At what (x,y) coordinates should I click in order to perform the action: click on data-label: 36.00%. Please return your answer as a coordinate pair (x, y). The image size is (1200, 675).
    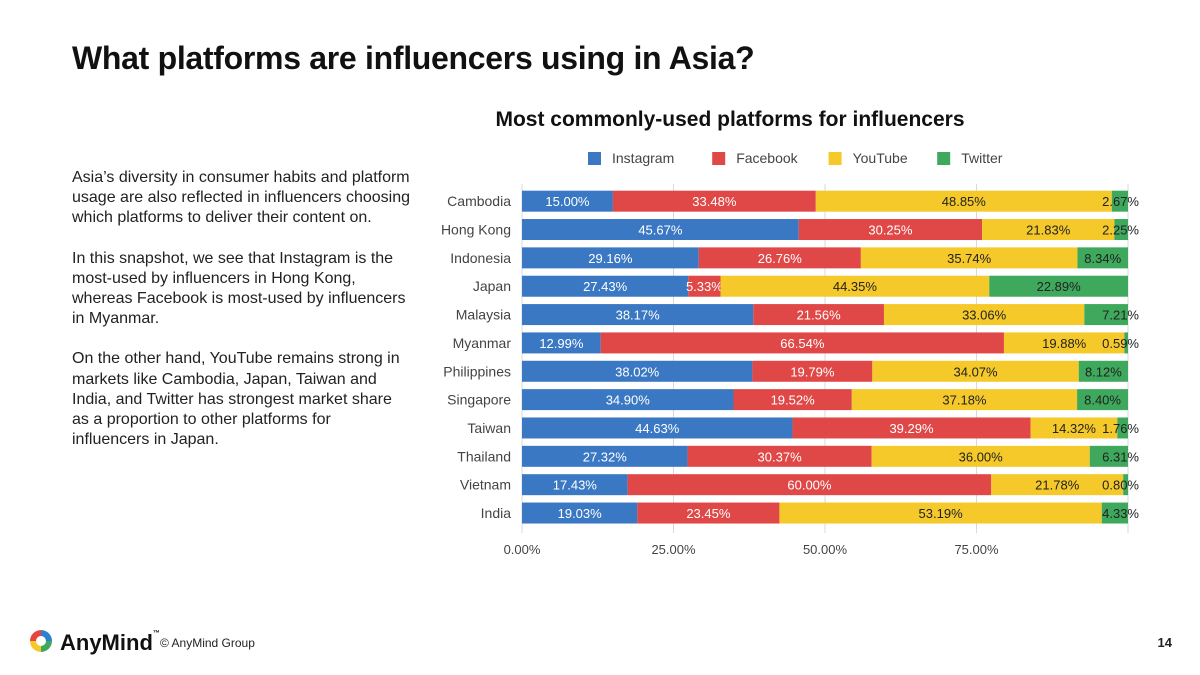
    Looking at the image, I should click on (981, 456).